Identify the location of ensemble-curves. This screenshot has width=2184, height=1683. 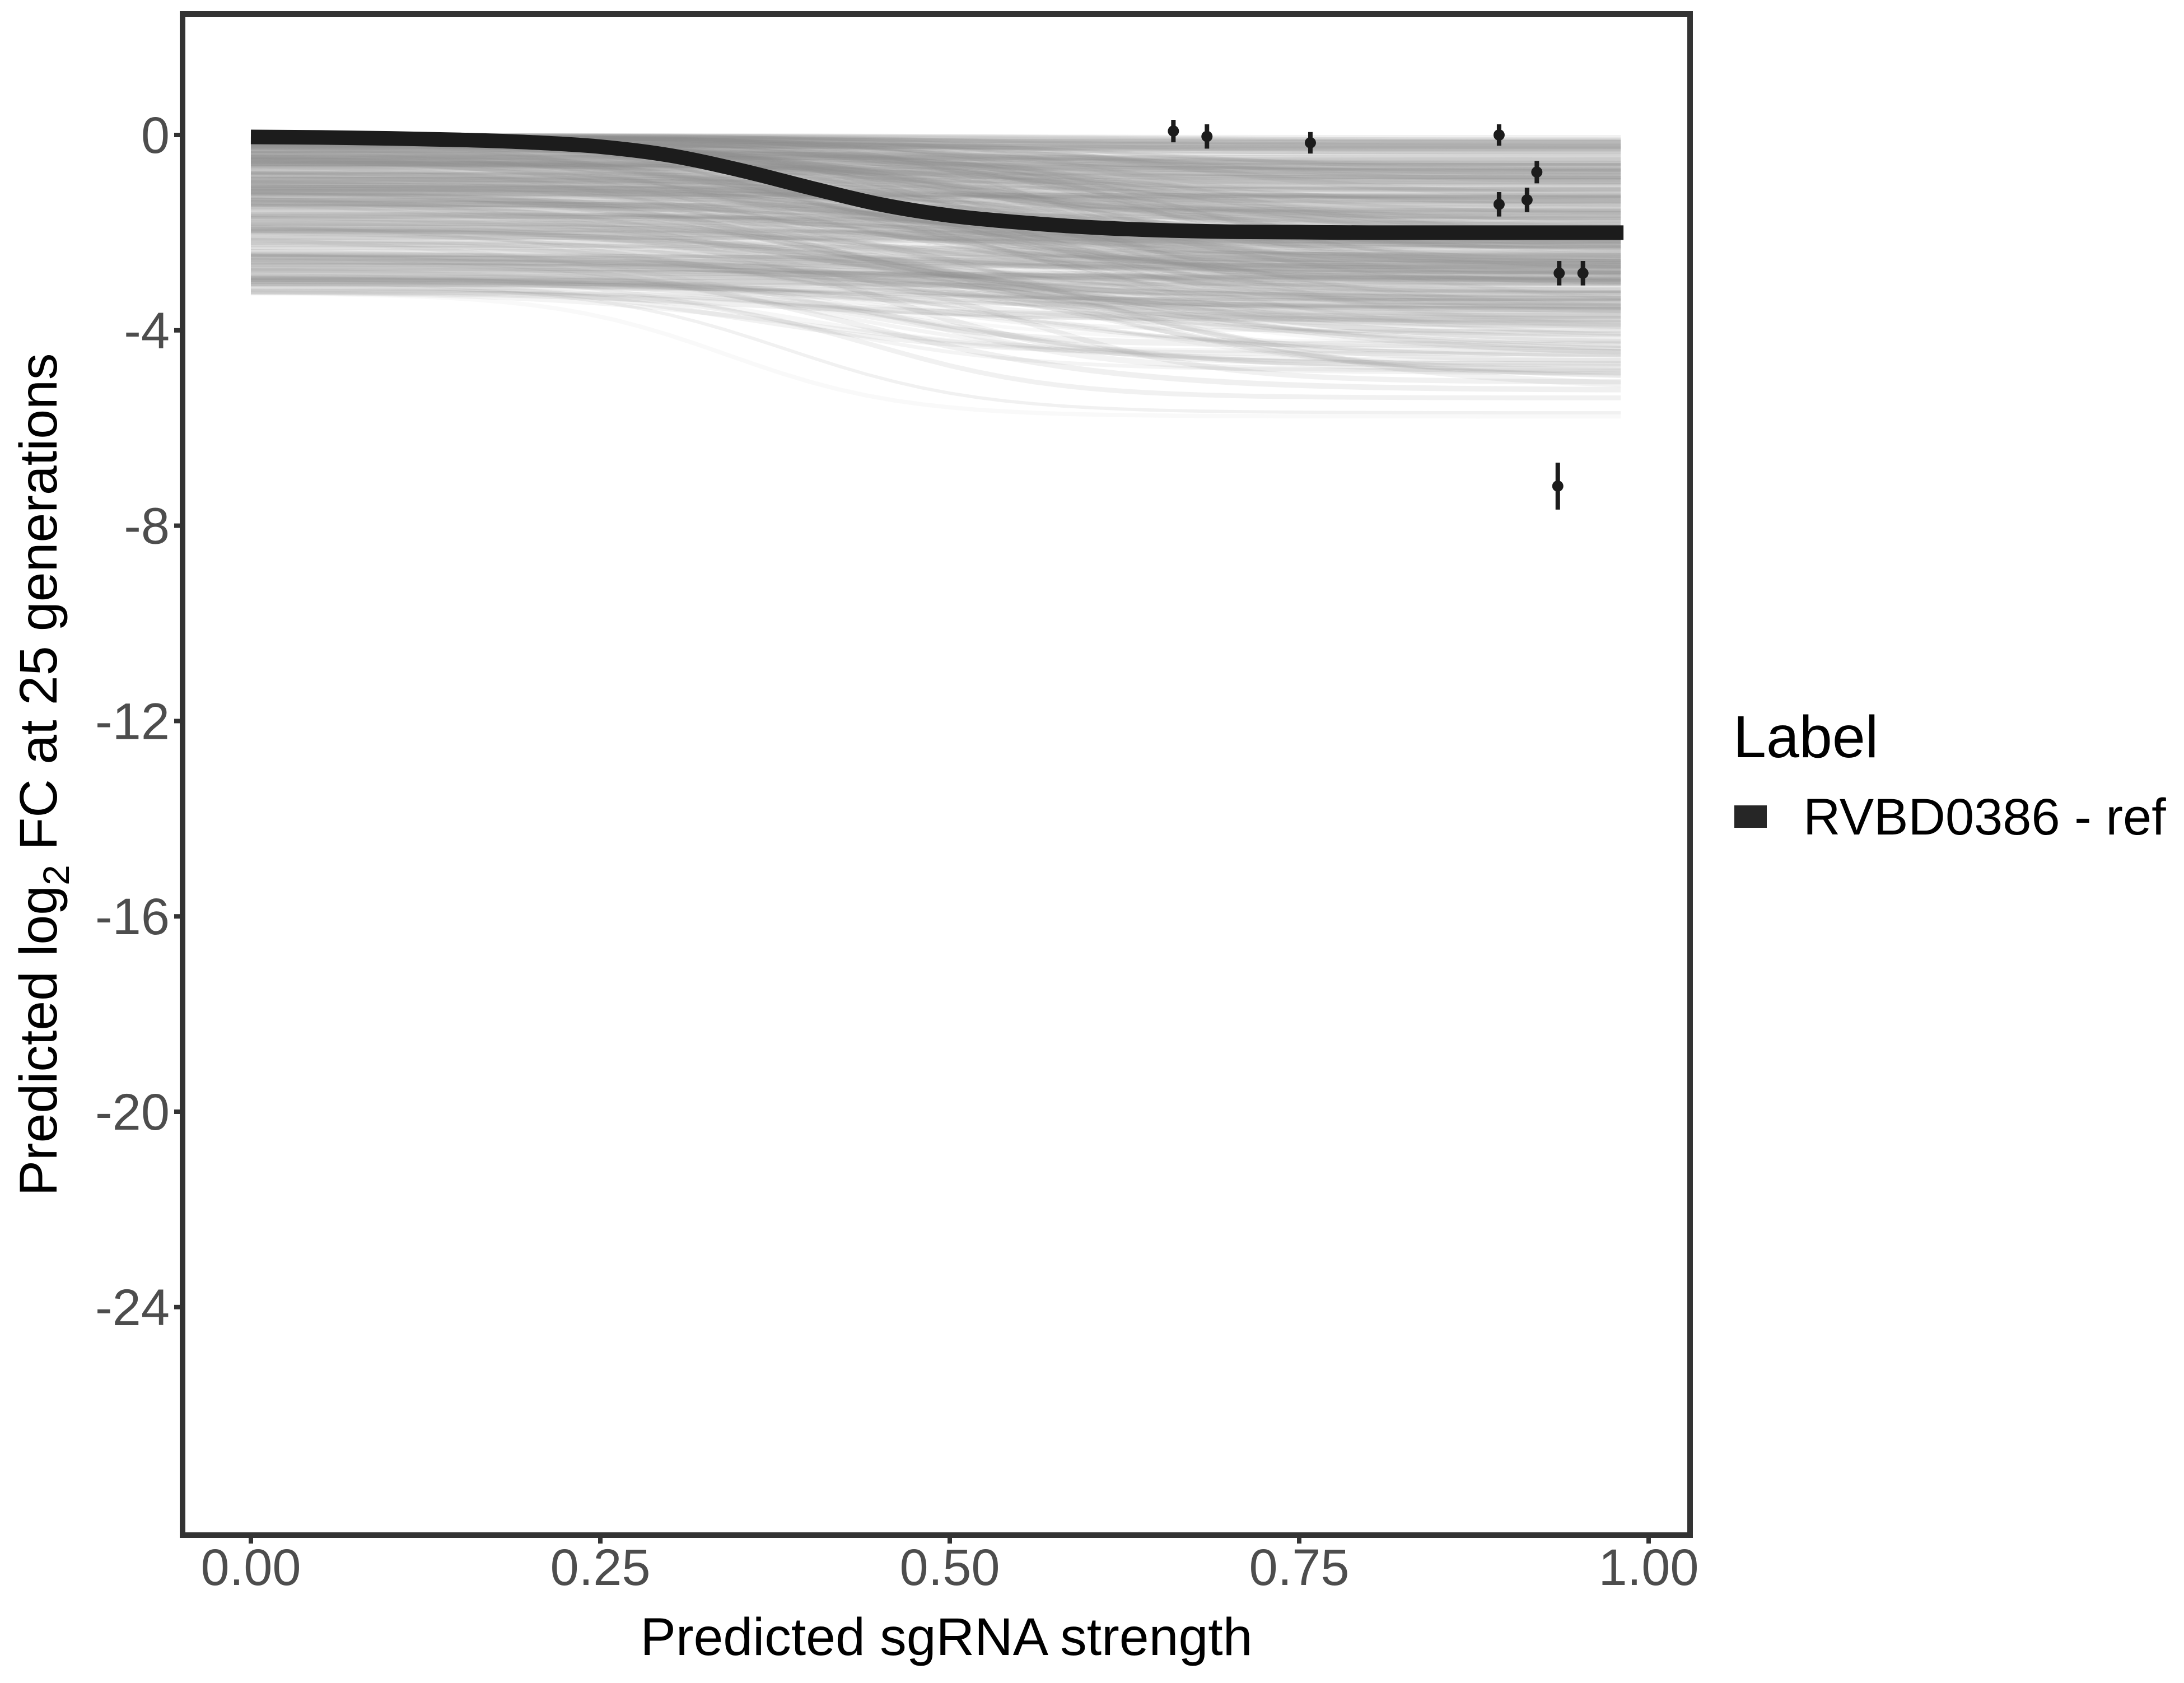
(936, 276).